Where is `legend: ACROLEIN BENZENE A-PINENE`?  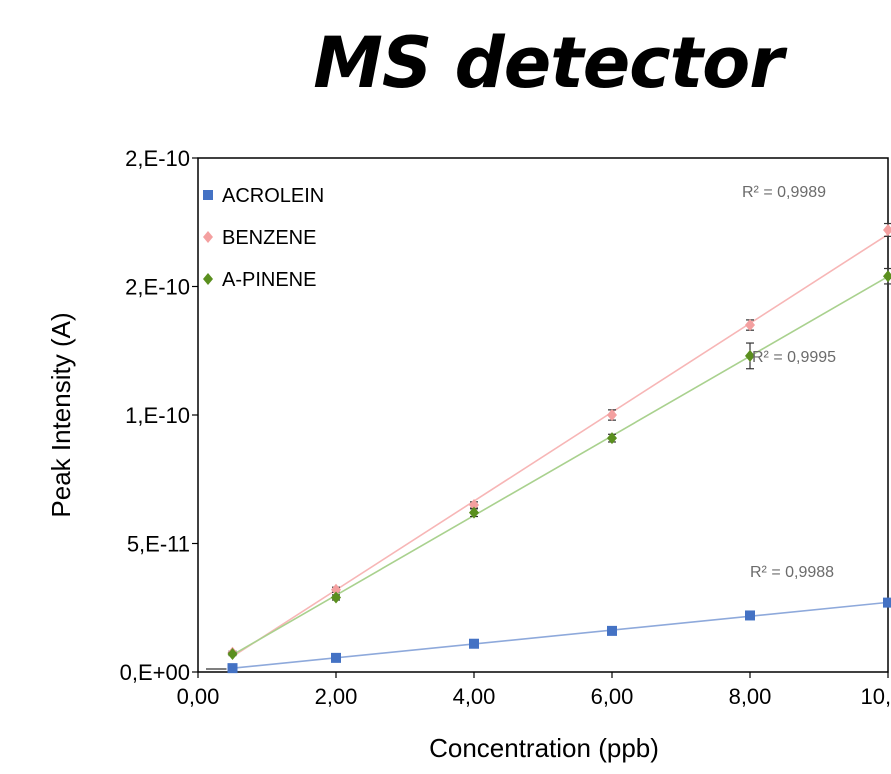
legend: ACROLEIN BENZENE A-PINENE is located at coordinates (263, 238).